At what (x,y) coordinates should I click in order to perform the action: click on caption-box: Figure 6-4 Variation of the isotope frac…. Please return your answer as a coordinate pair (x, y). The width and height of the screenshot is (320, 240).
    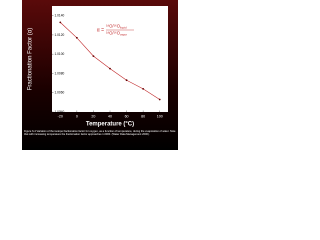
    Looking at the image, I should click on (100, 133).